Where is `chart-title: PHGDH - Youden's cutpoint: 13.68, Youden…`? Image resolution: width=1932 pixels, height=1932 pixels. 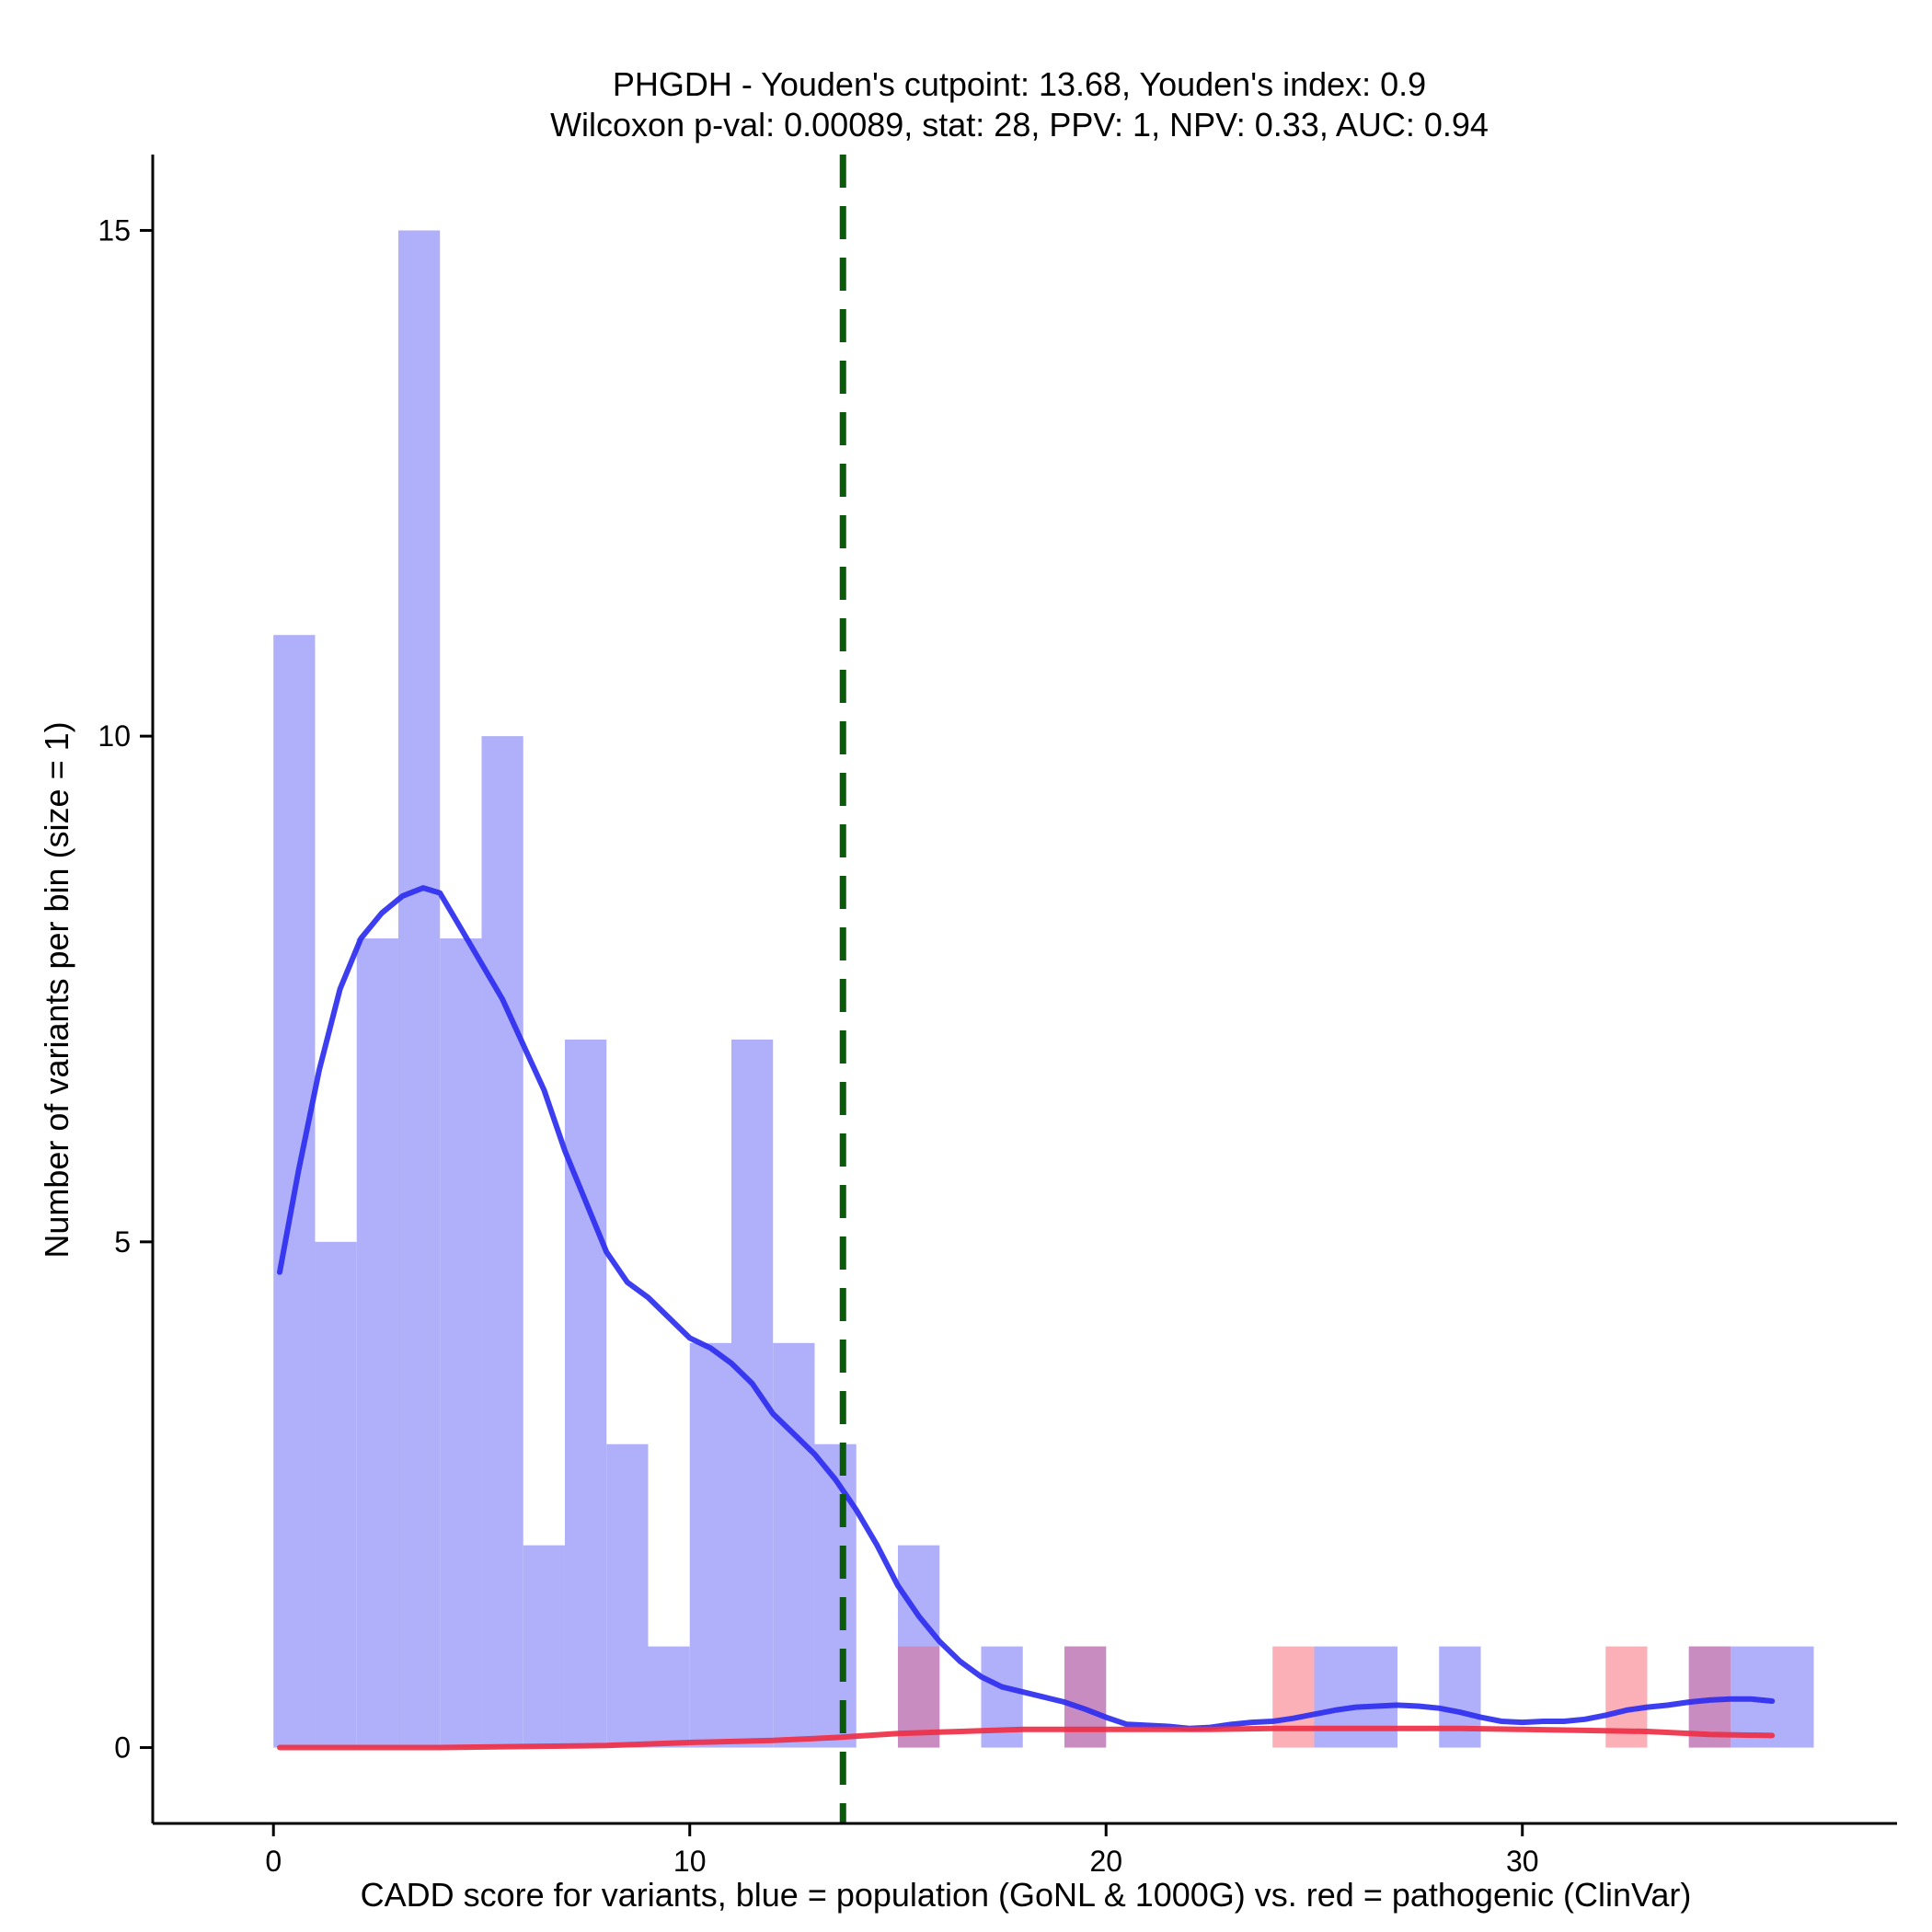 chart-title: PHGDH - Youden's cutpoint: 13.68, Youden… is located at coordinates (1020, 84).